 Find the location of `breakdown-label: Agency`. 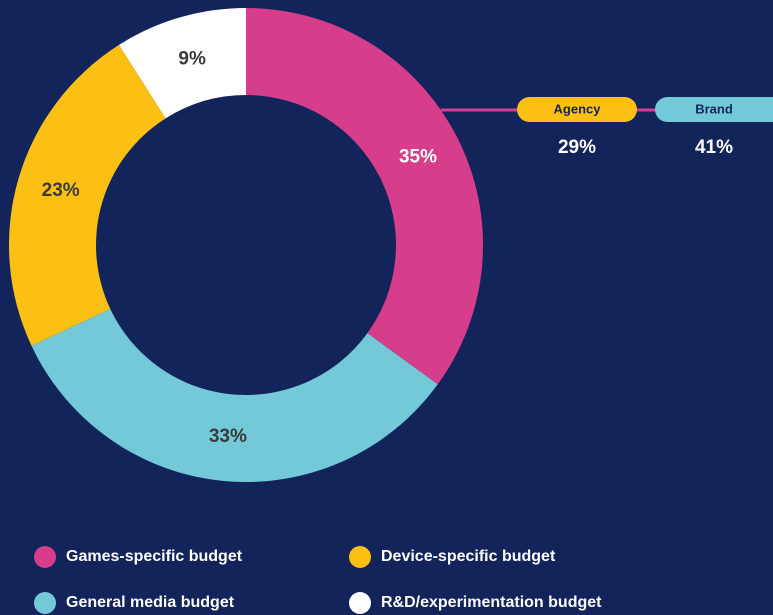

breakdown-label: Agency is located at coordinates (578, 108).